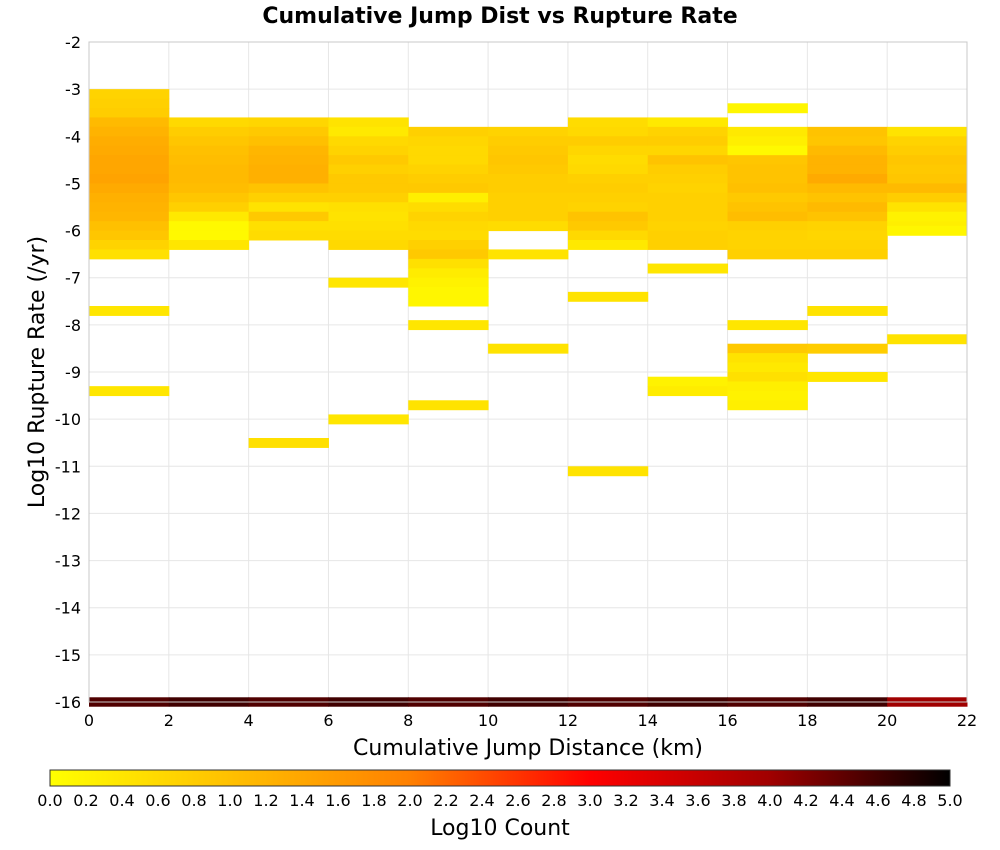  What do you see at coordinates (68, 655) in the screenshot?
I see `y-tick-label: -15` at bounding box center [68, 655].